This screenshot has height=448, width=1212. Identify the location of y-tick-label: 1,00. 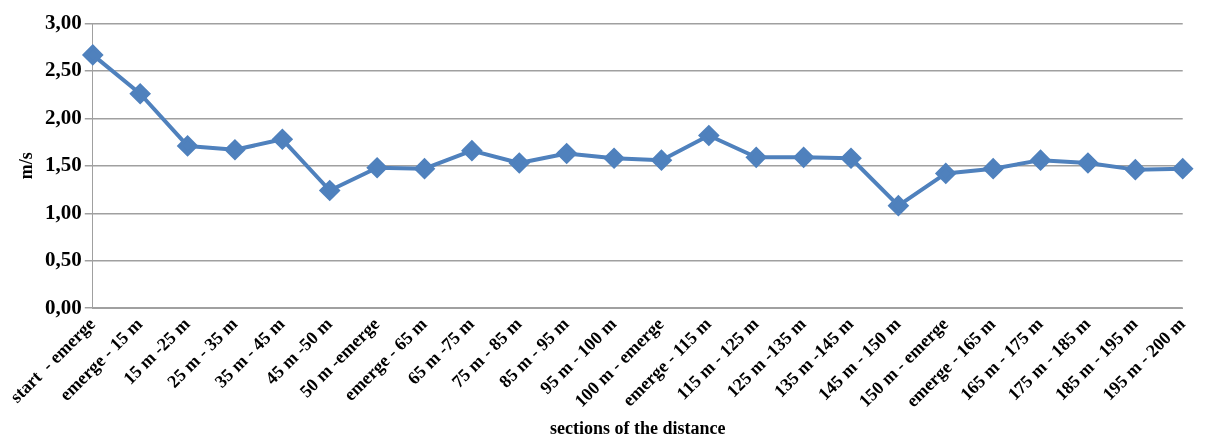
(63, 211).